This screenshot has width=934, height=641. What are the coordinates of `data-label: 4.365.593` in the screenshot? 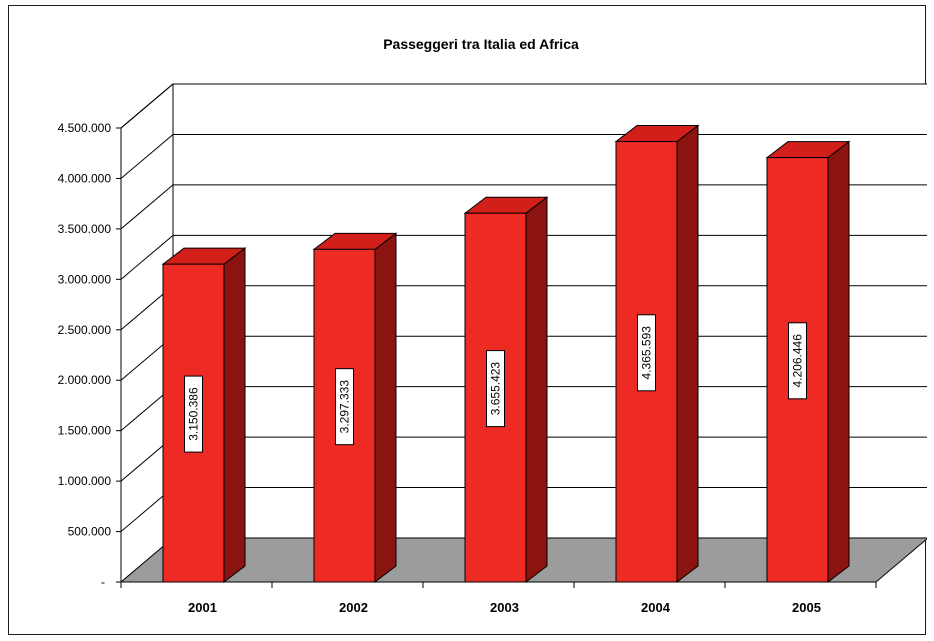 It's located at (646, 353).